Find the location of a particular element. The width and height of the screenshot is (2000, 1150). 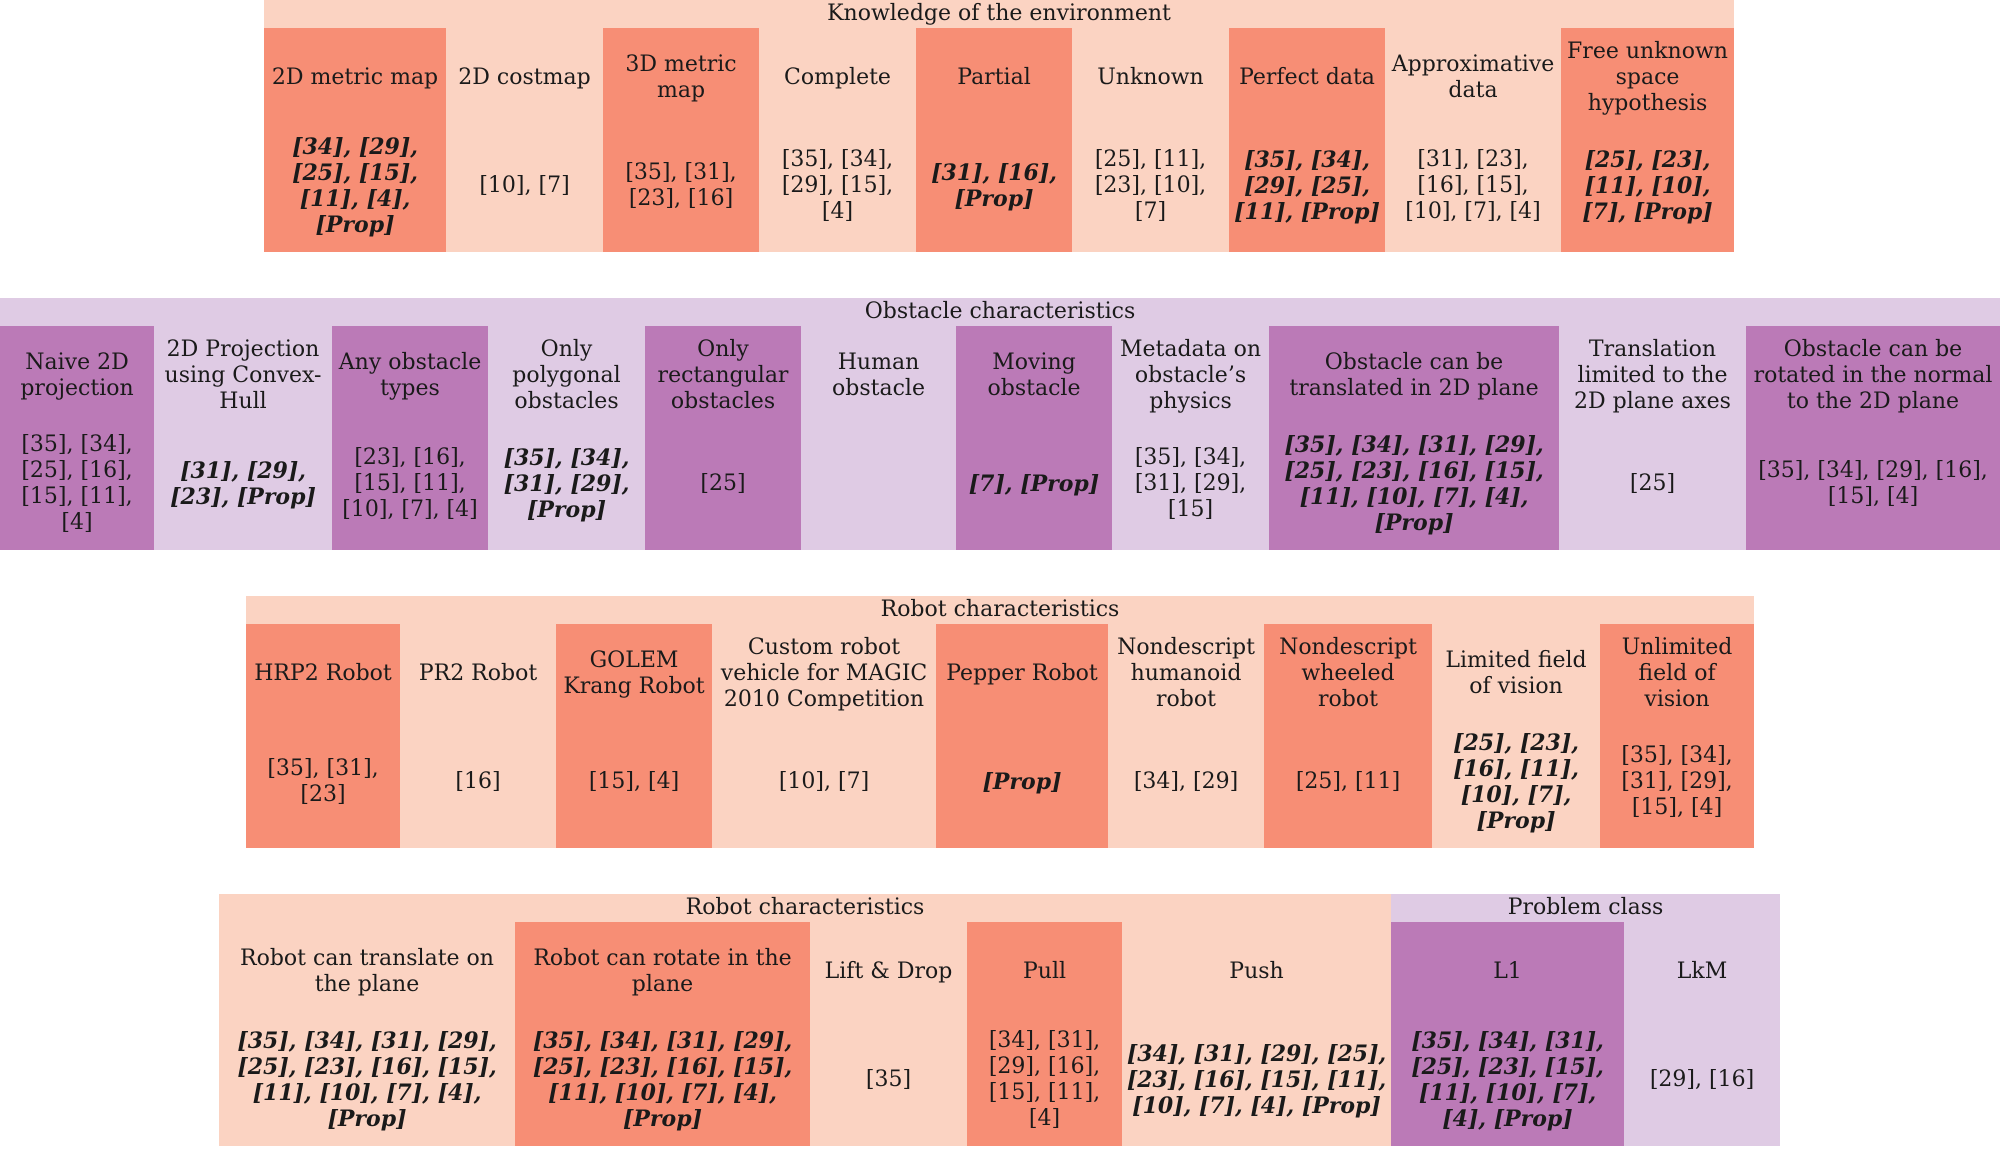

column-references: [25], [23], [11], [10], [7], [Prop] is located at coordinates (1647, 186).